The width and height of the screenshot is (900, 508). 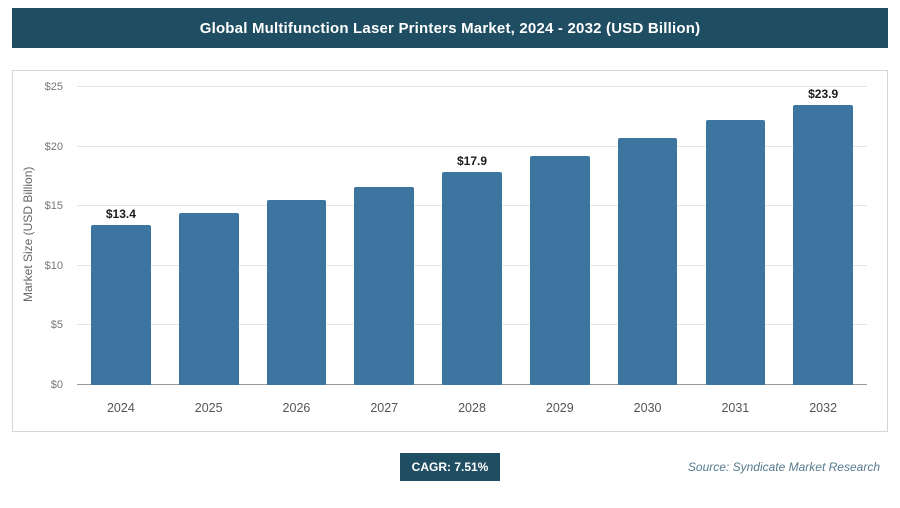 I want to click on x-tick-label: 2027, so click(x=384, y=408).